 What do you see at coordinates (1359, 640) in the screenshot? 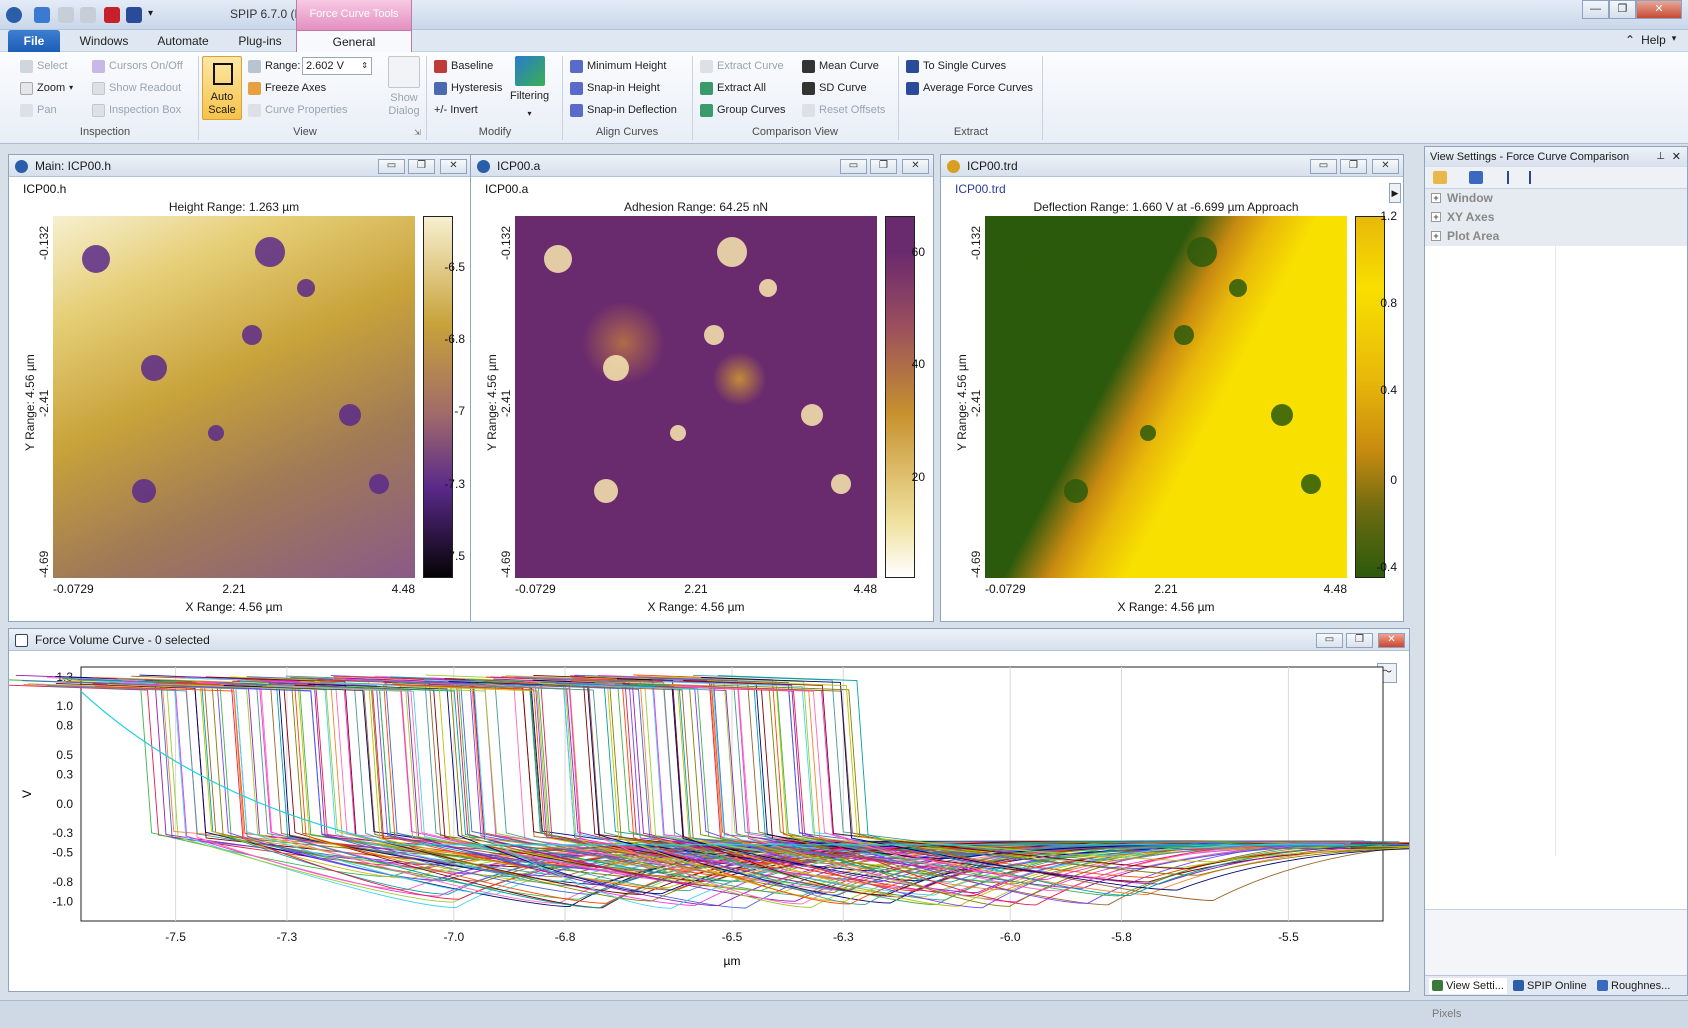
I see `window-restore-button: ❐` at bounding box center [1359, 640].